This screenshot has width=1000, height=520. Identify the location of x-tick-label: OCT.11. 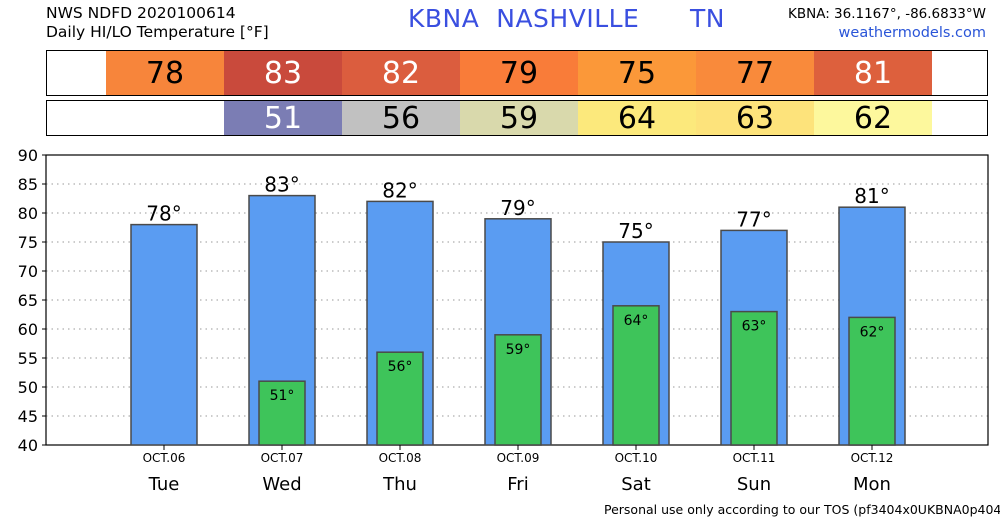
(754, 458).